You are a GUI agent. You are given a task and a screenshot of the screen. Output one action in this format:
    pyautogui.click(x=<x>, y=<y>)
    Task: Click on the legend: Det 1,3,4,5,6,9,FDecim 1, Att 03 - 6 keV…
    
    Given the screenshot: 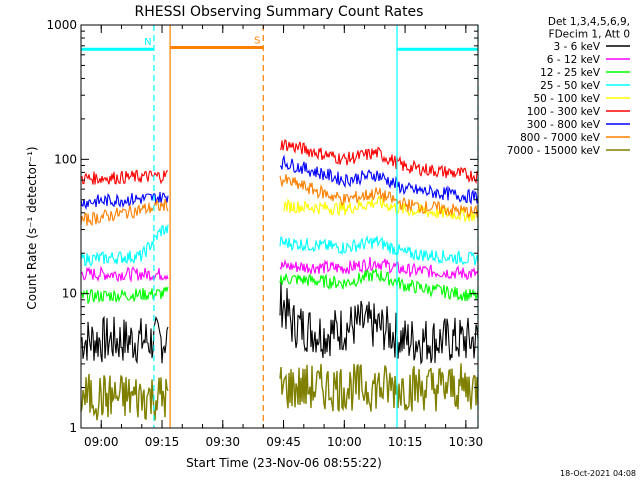 What is the action you would take?
    pyautogui.click(x=568, y=86)
    